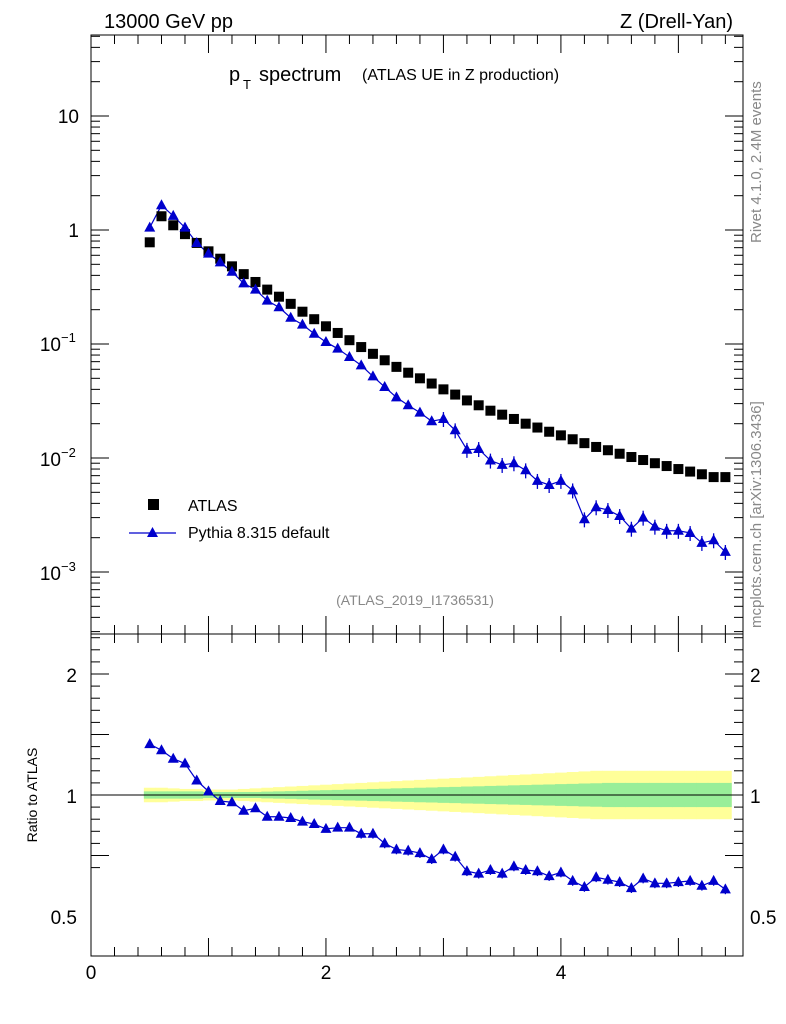  Describe the element at coordinates (259, 533) in the screenshot. I see `legend-mc-label: Pythia 8.315 default` at that location.